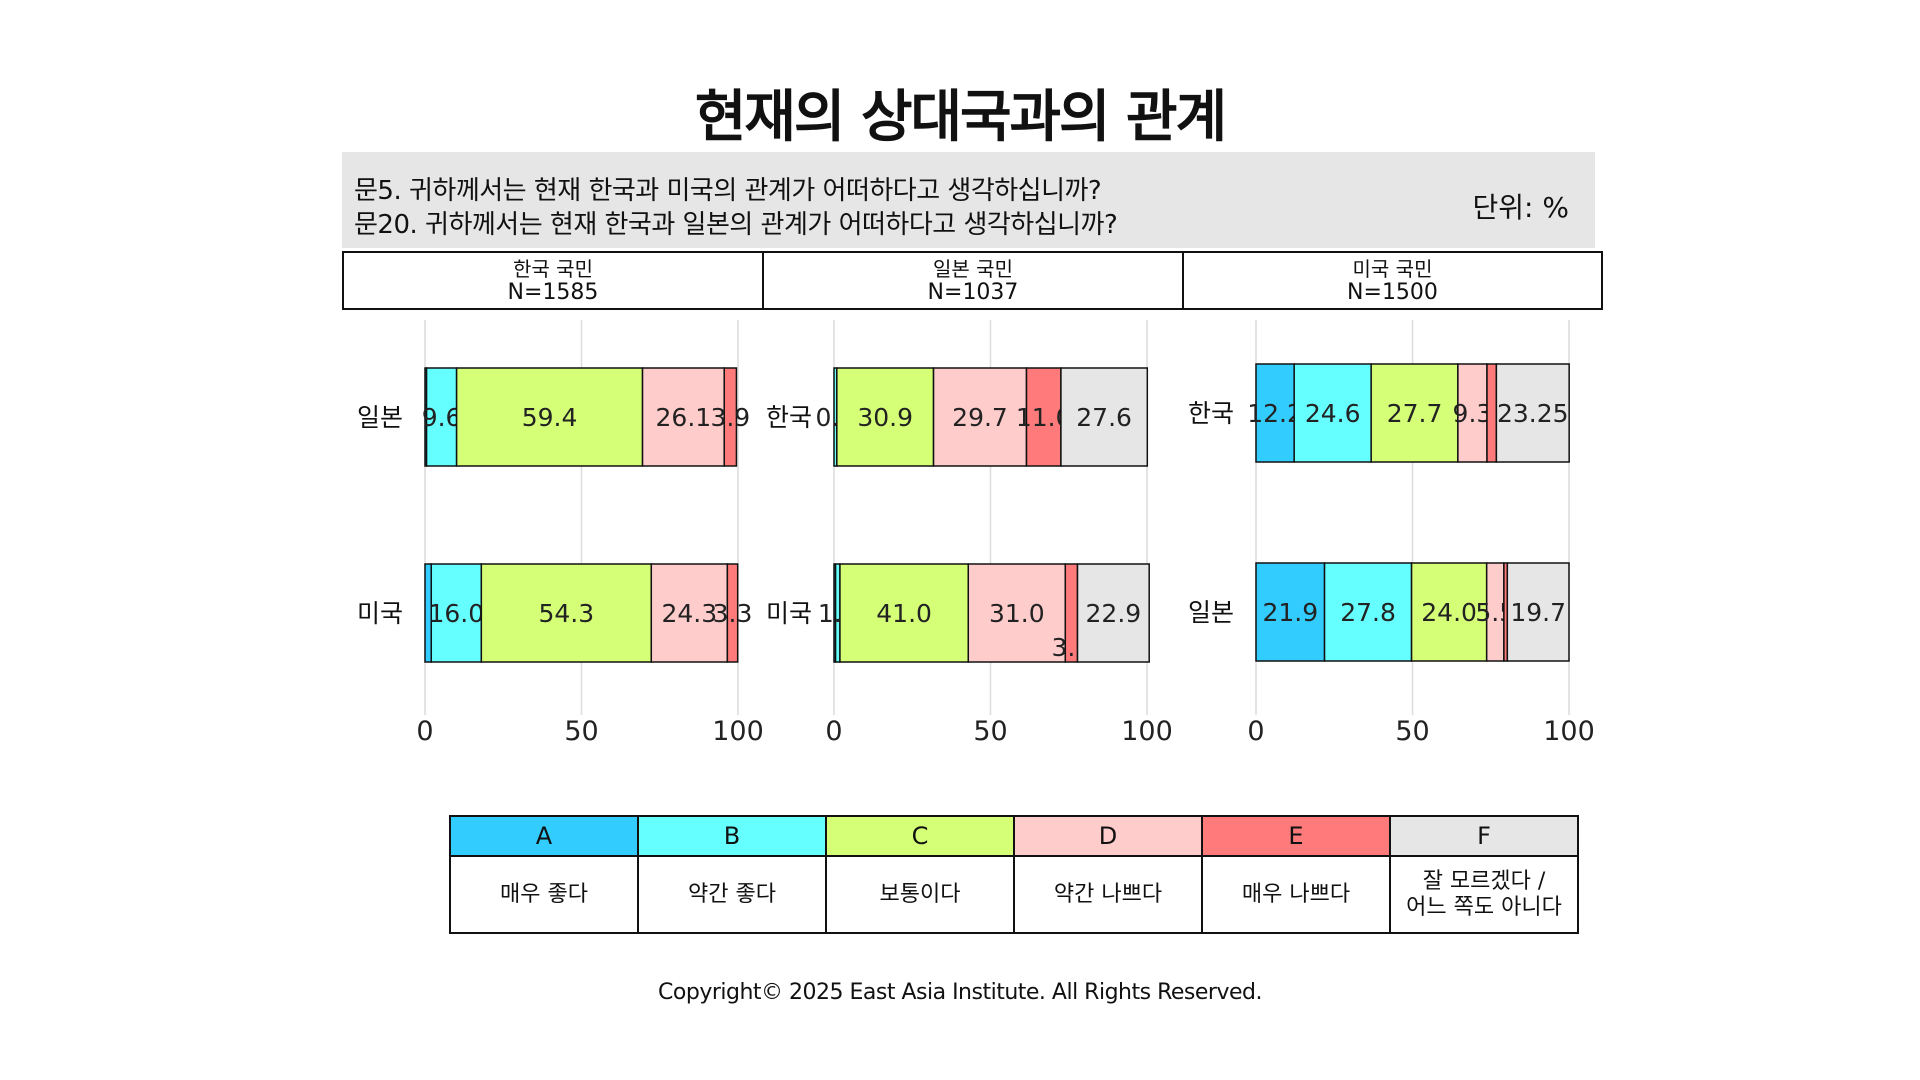 Image resolution: width=1920 pixels, height=1080 pixels. I want to click on bar-value-label: 59.4, so click(550, 417).